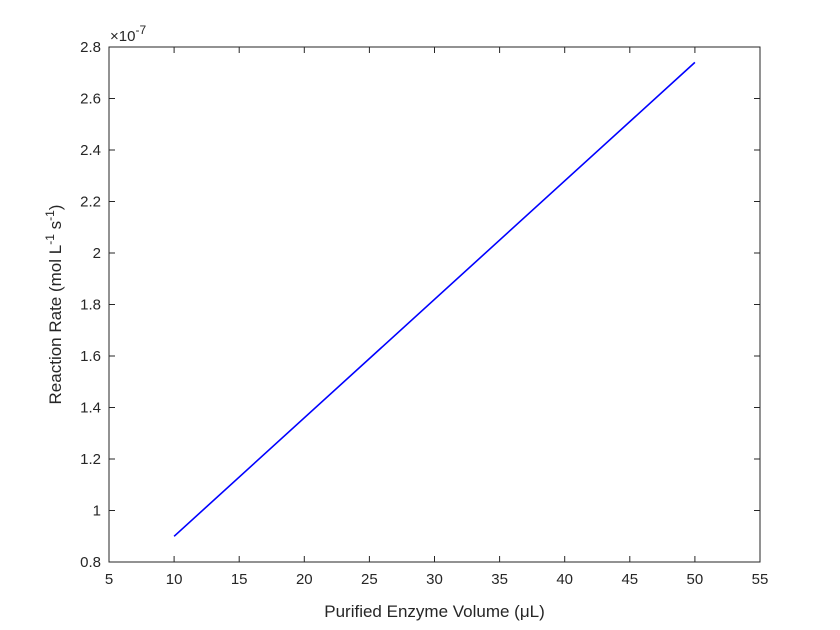 This screenshot has height=630, width=840. I want to click on y-tick-label: 0.8, so click(90, 562).